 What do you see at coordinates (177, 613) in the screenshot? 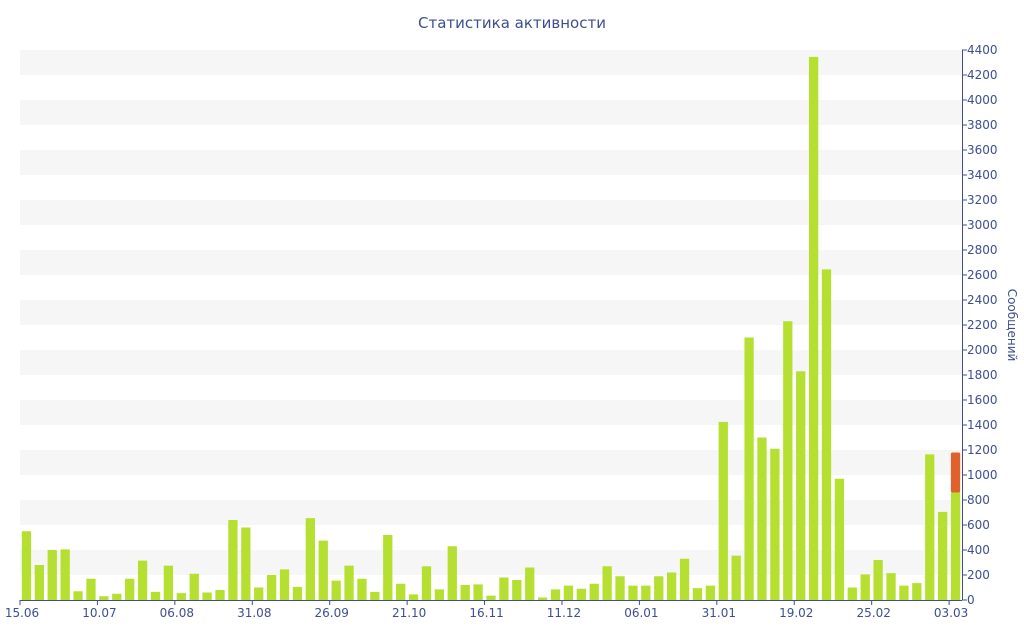
I see `x-tick-label: 06.08` at bounding box center [177, 613].